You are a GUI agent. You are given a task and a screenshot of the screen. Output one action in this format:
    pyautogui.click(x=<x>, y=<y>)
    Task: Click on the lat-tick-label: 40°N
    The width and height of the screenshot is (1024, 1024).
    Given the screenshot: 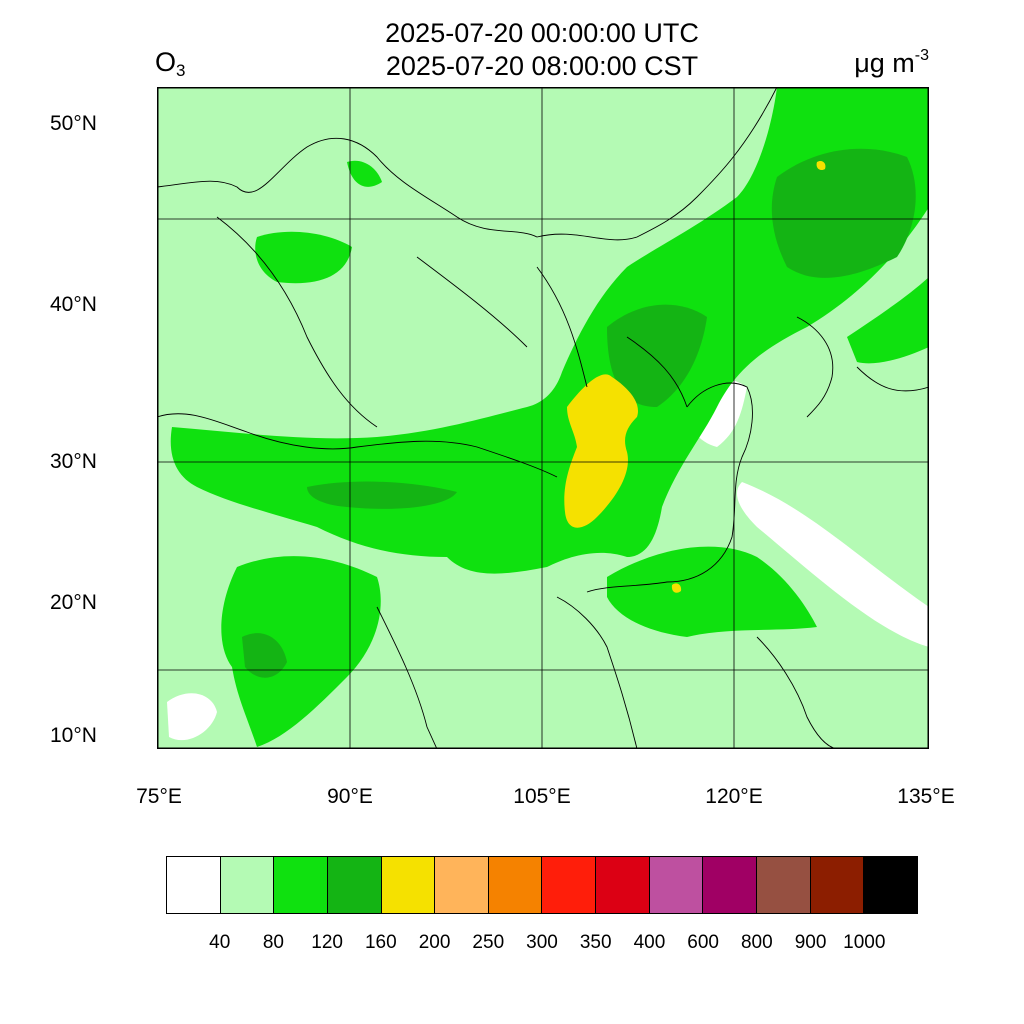 What is the action you would take?
    pyautogui.click(x=73, y=304)
    